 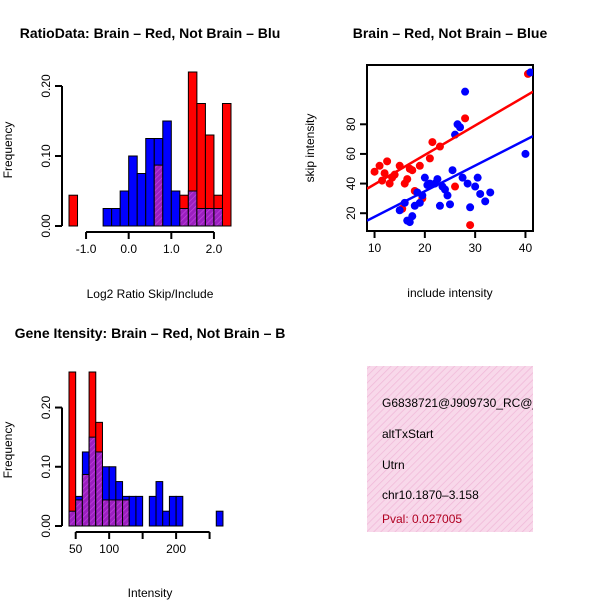 I want to click on fit-line-red, so click(x=450, y=140).